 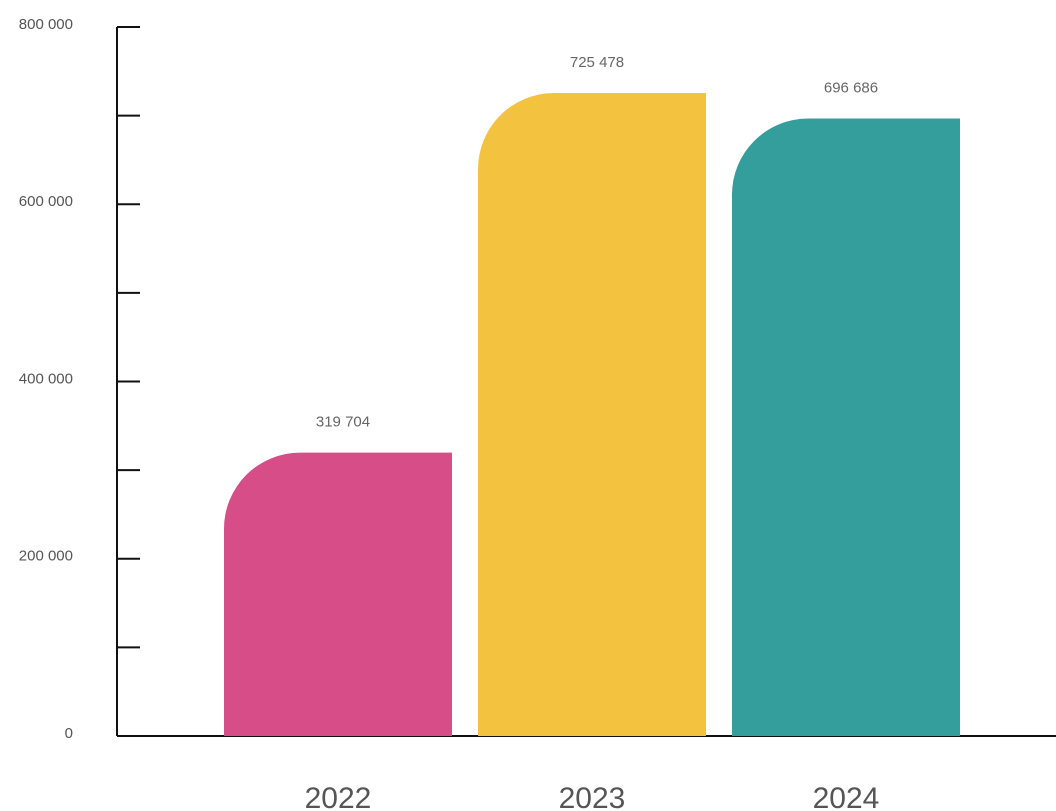 What do you see at coordinates (343, 422) in the screenshot?
I see `data-label-2022: 319 704` at bounding box center [343, 422].